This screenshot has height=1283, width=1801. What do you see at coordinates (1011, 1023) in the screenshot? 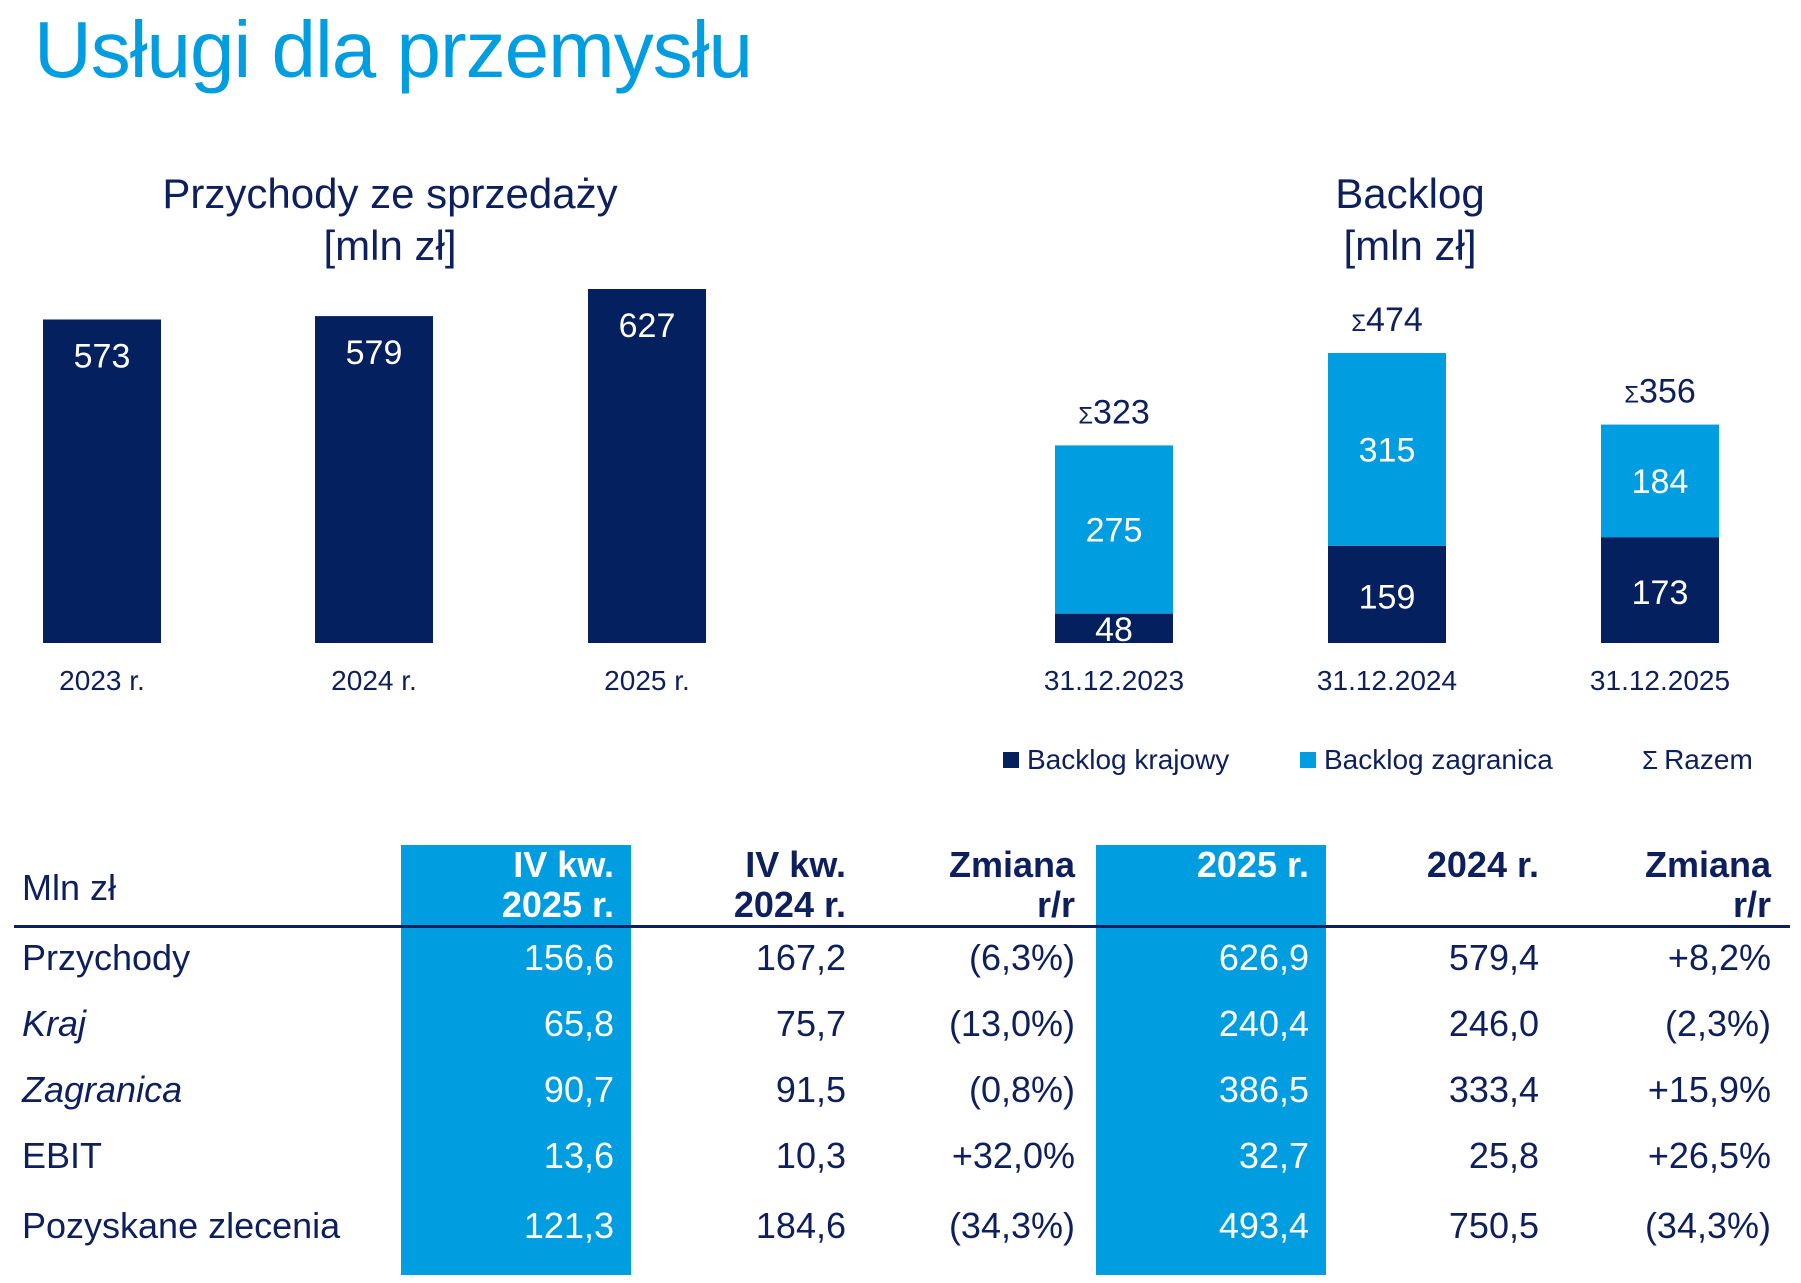
I see `table-cell: (13,0%)` at bounding box center [1011, 1023].